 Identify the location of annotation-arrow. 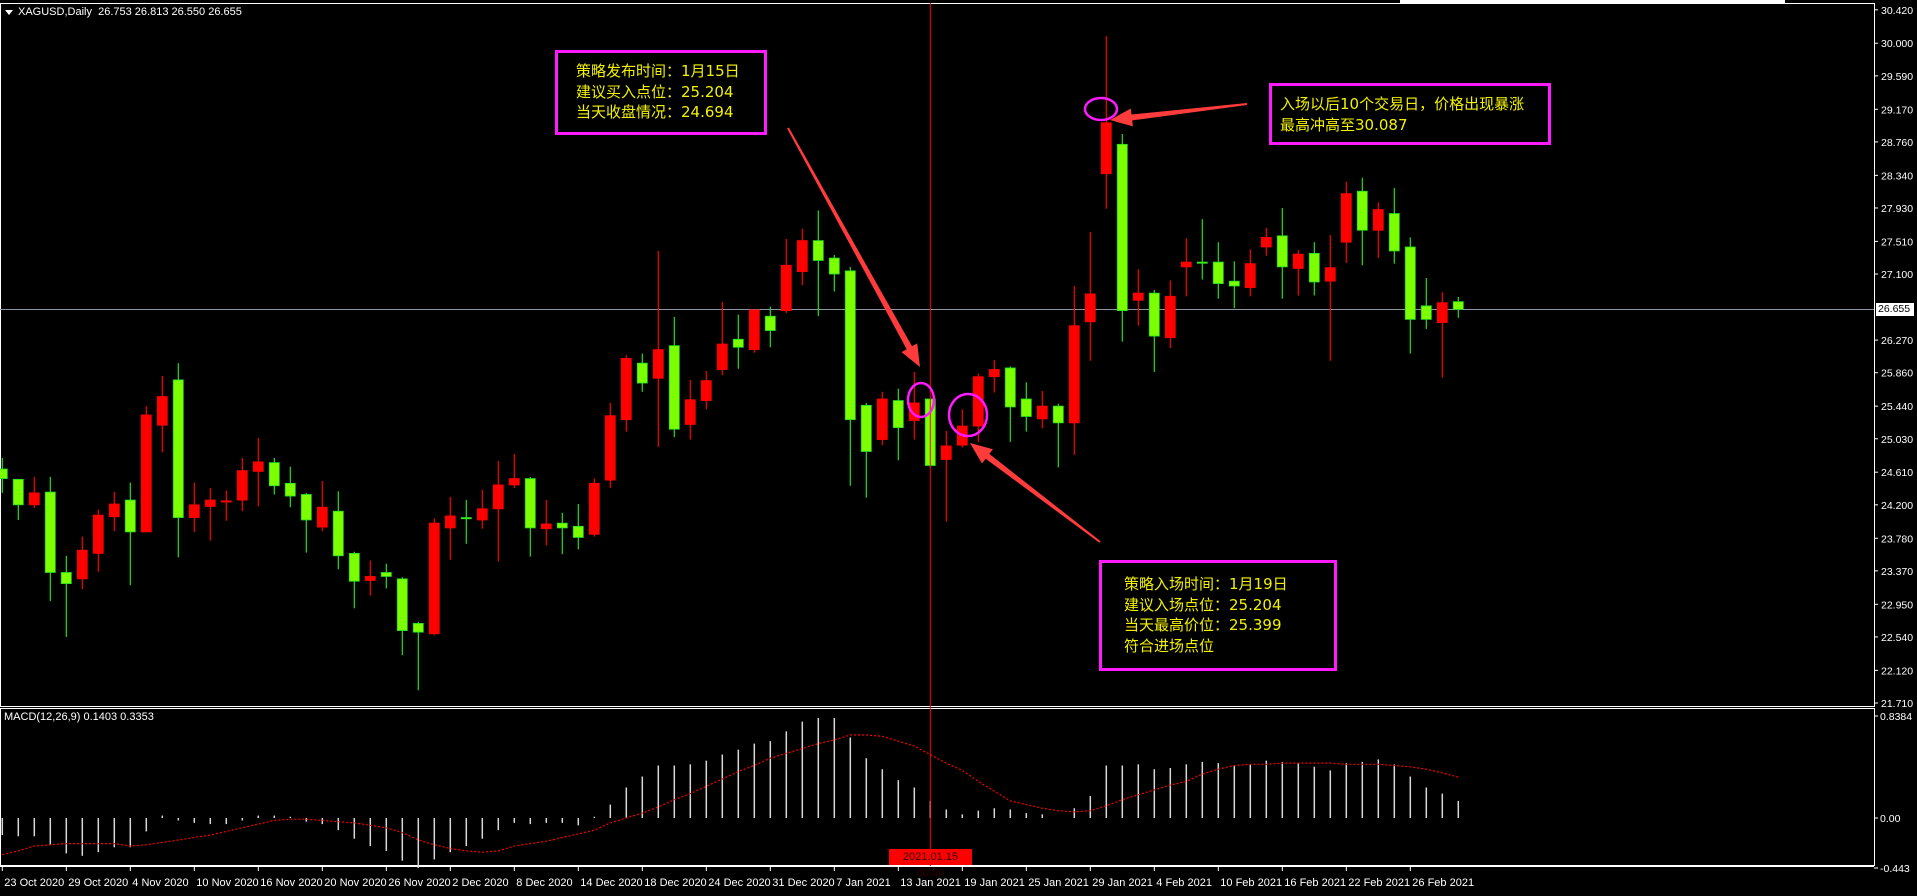
(853, 247).